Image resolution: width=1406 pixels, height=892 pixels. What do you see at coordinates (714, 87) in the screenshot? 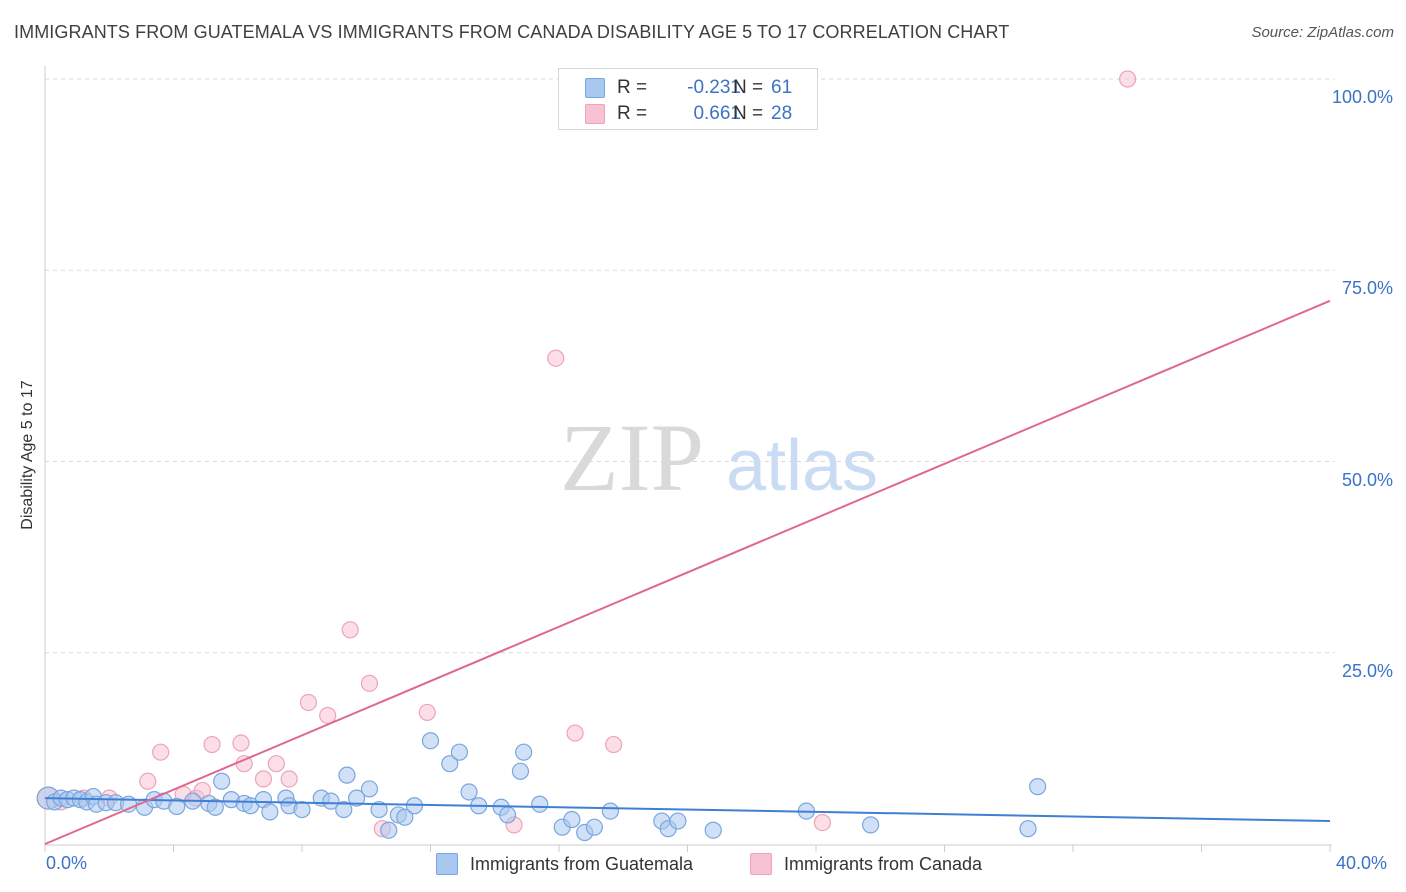
I see `legend-r-value: -0.231` at bounding box center [714, 87].